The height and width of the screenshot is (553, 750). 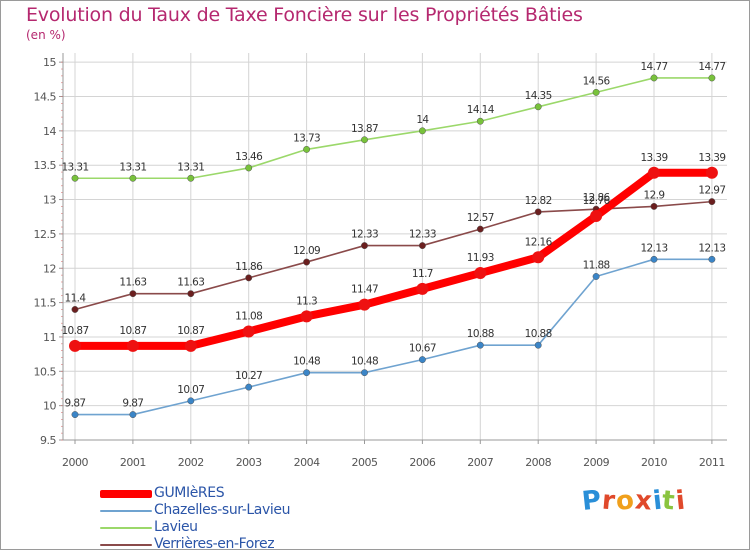 What do you see at coordinates (597, 81) in the screenshot?
I see `data-label: 14.56` at bounding box center [597, 81].